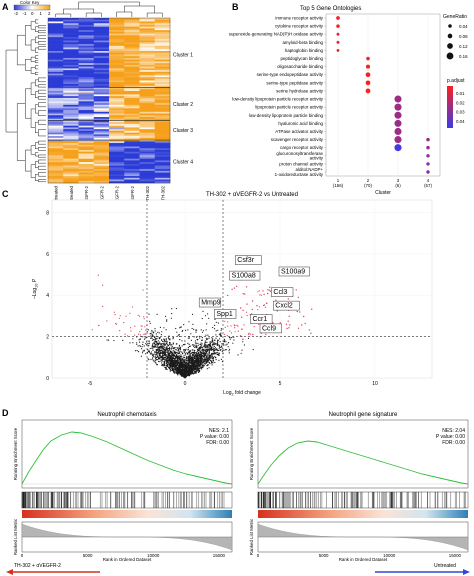 The height and width of the screenshot is (576, 474). Describe the element at coordinates (455, 17) in the screenshot. I see `size-legend-title: GeneRatio` at that location.